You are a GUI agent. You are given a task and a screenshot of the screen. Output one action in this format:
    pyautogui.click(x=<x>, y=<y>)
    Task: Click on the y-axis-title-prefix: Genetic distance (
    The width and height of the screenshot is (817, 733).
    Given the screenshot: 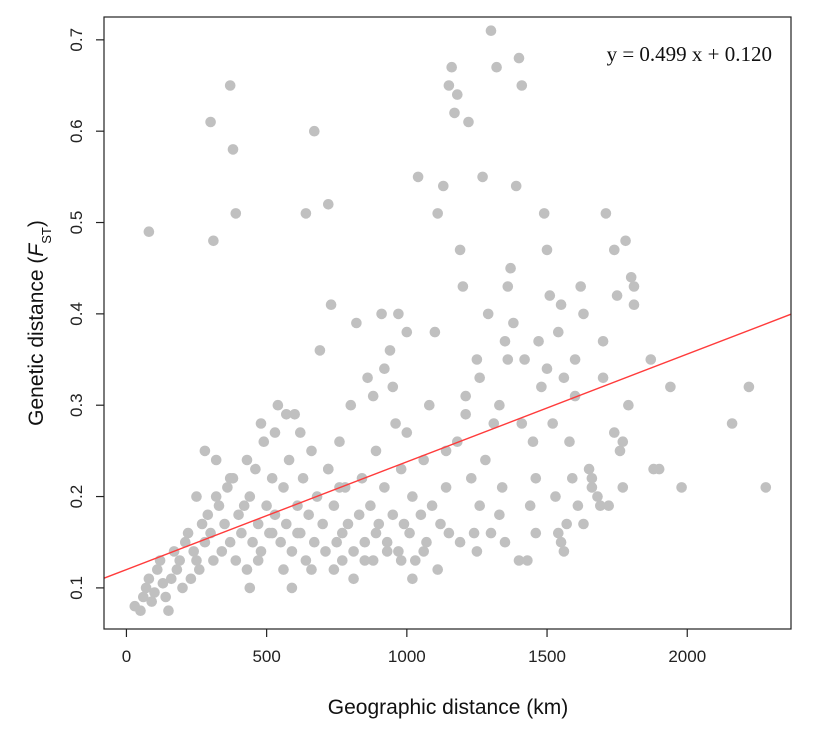 What is the action you would take?
    pyautogui.click(x=36, y=341)
    